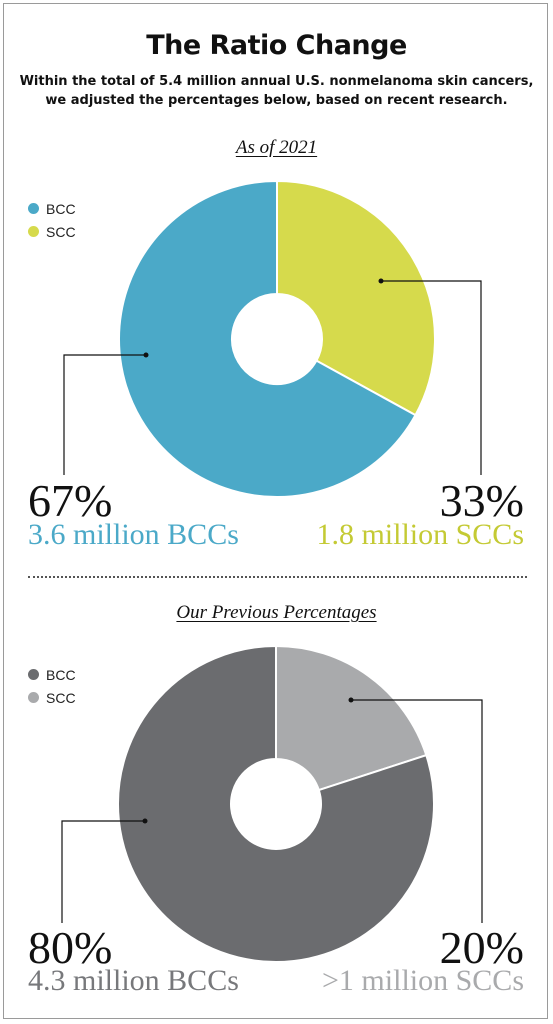 Image resolution: width=553 pixels, height=1024 pixels. Describe the element at coordinates (70, 500) in the screenshot. I see `chart1-bcc-percent: 67%` at that location.